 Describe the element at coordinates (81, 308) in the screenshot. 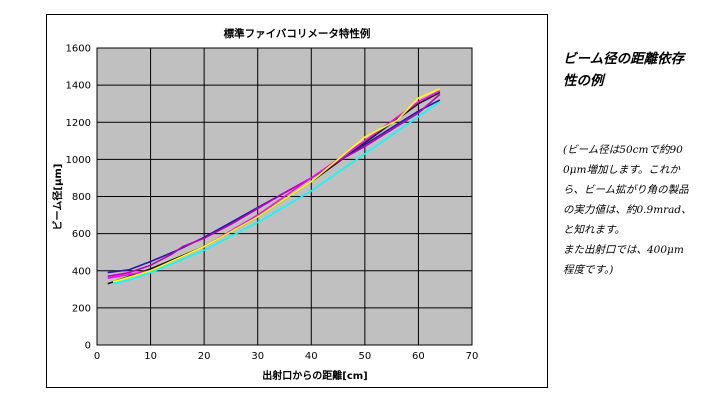

I see `y-tick-label: 200` at that location.